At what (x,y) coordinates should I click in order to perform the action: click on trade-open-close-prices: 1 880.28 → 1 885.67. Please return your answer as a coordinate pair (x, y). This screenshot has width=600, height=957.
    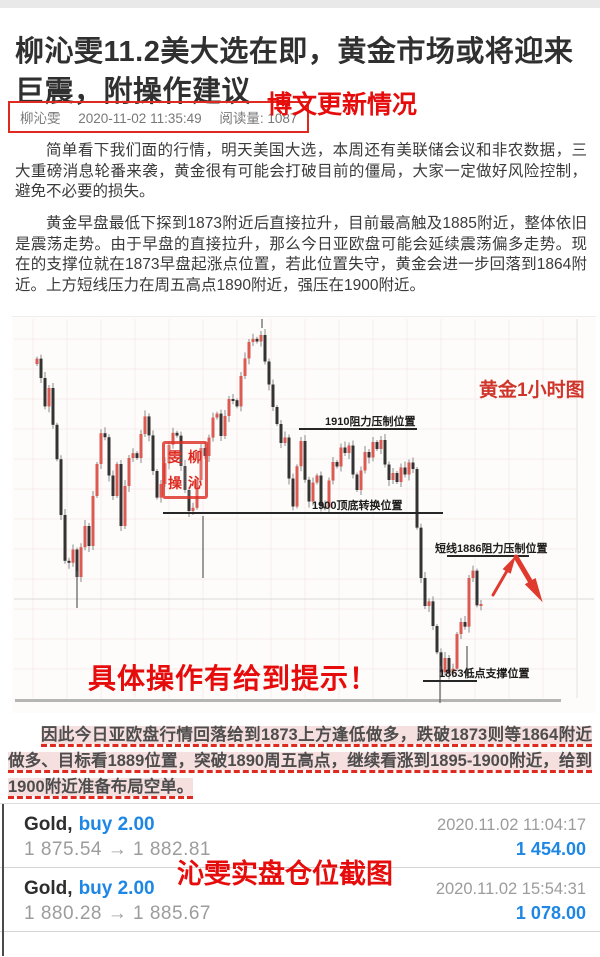
    Looking at the image, I should click on (117, 913).